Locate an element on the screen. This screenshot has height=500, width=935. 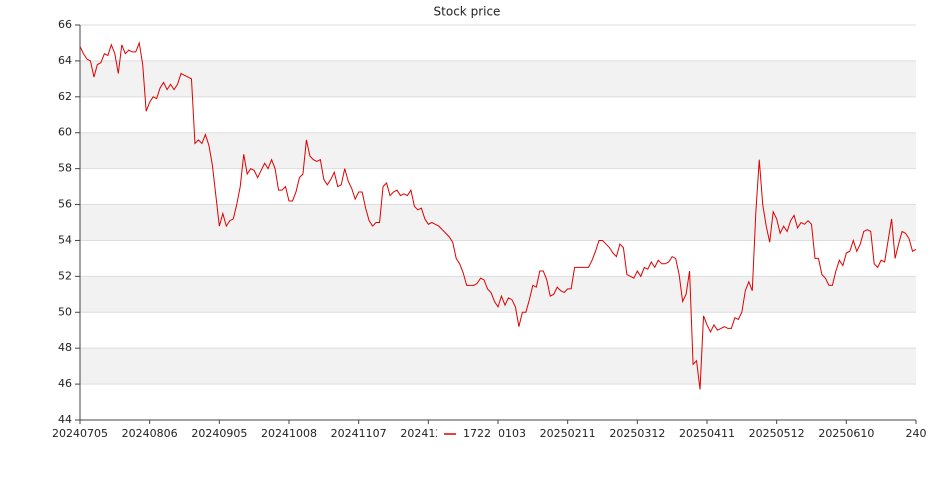
x-tick-label: 20241008 is located at coordinates (289, 433).